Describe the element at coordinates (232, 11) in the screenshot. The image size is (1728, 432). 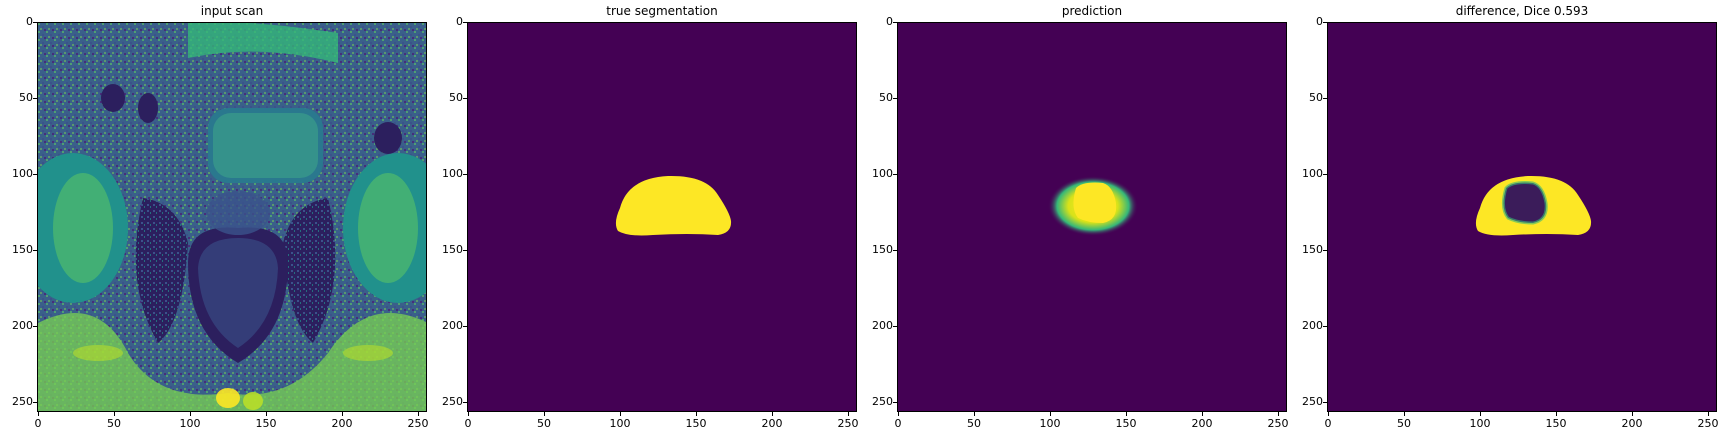
I see `panel-title: input scan` at that location.